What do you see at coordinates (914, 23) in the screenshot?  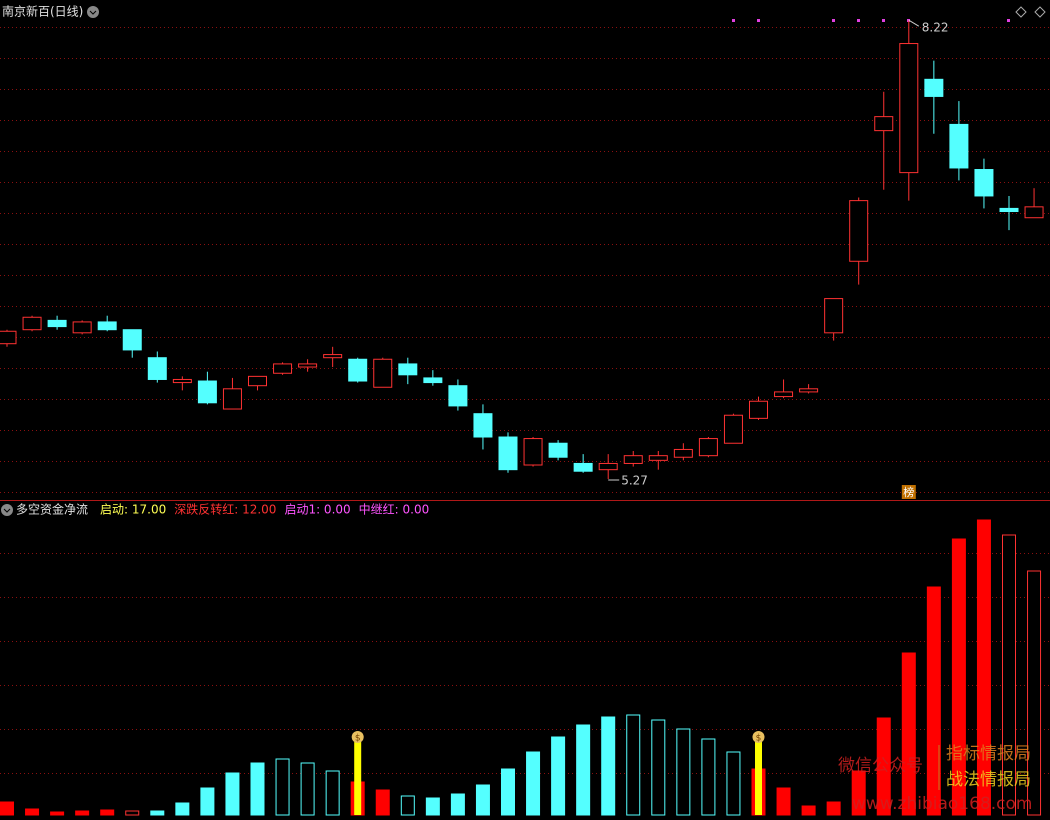 I see `annotation-arrow` at bounding box center [914, 23].